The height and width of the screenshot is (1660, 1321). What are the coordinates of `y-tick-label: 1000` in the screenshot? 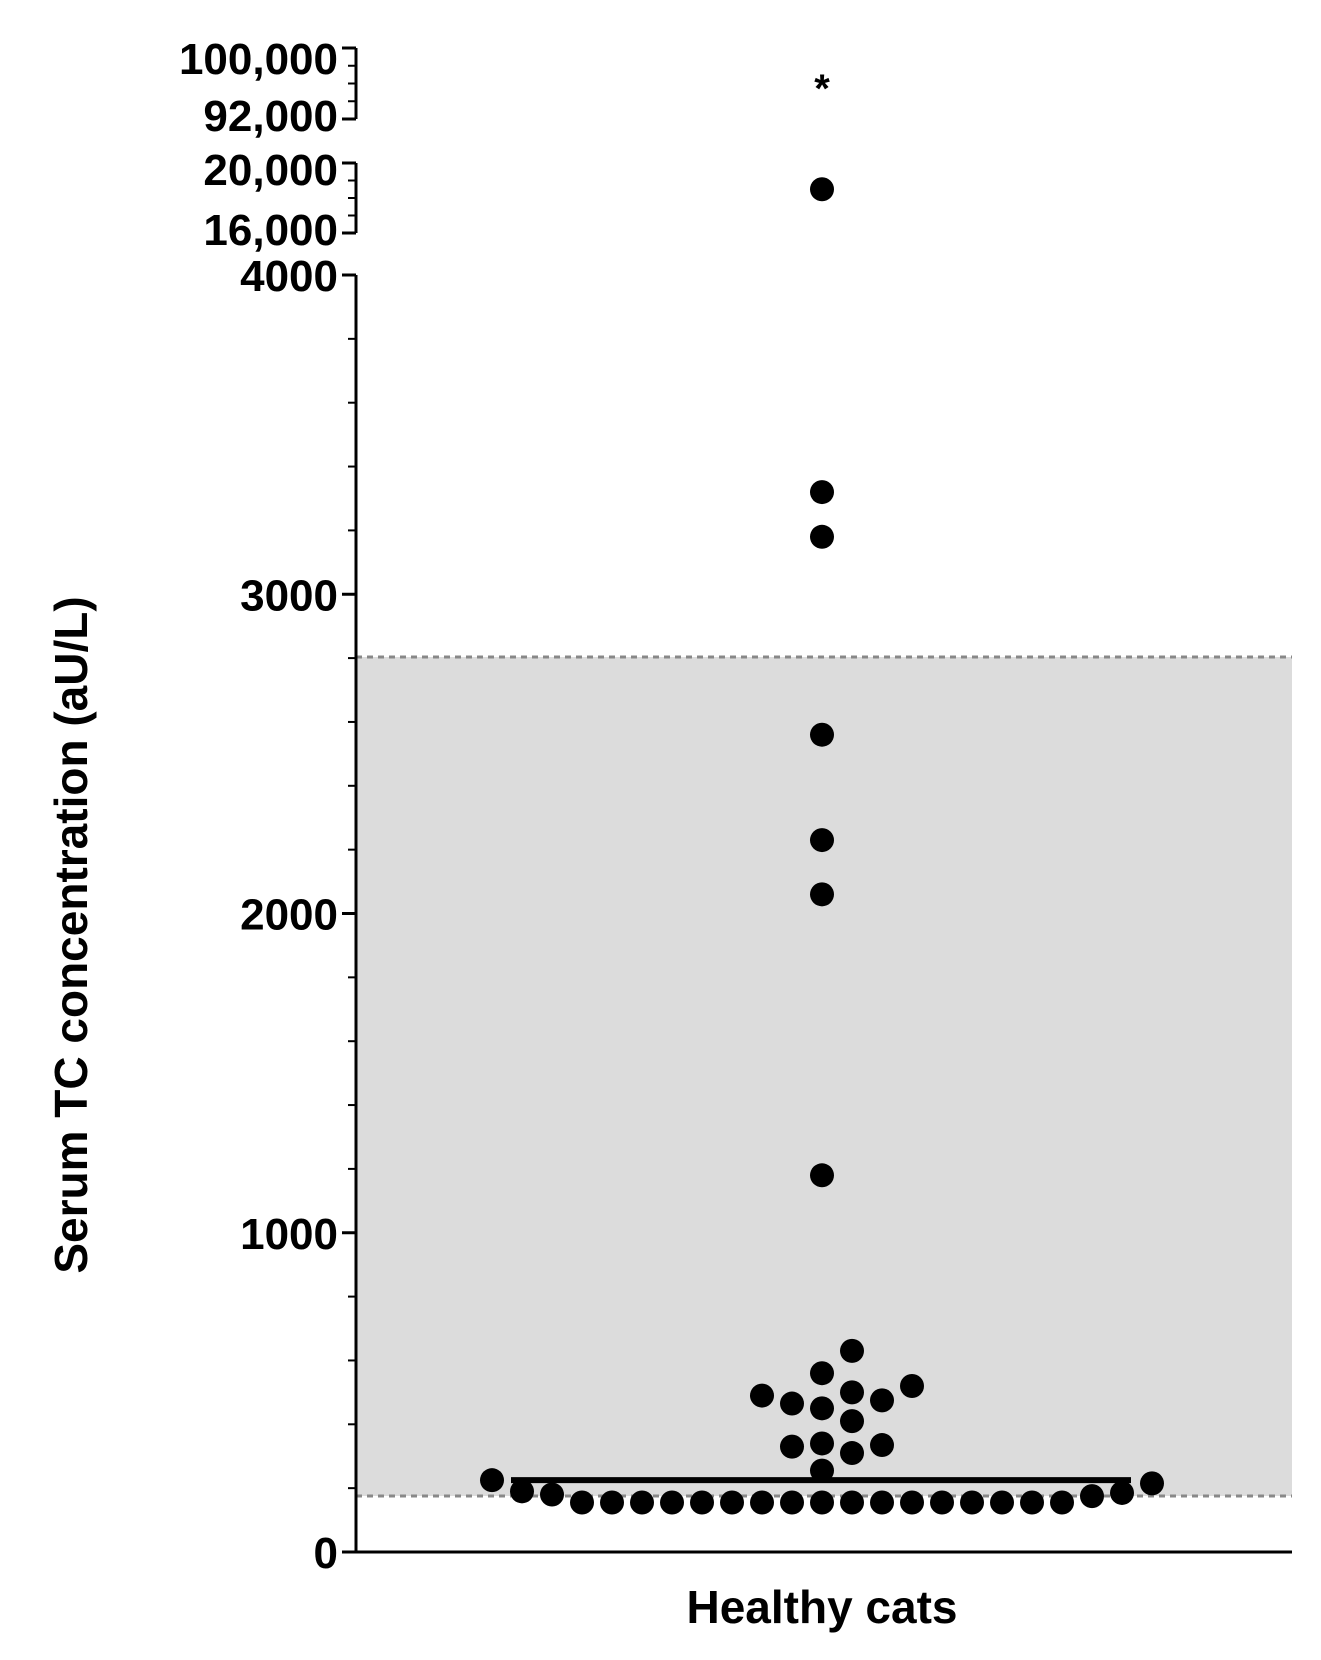 It's located at (289, 1234).